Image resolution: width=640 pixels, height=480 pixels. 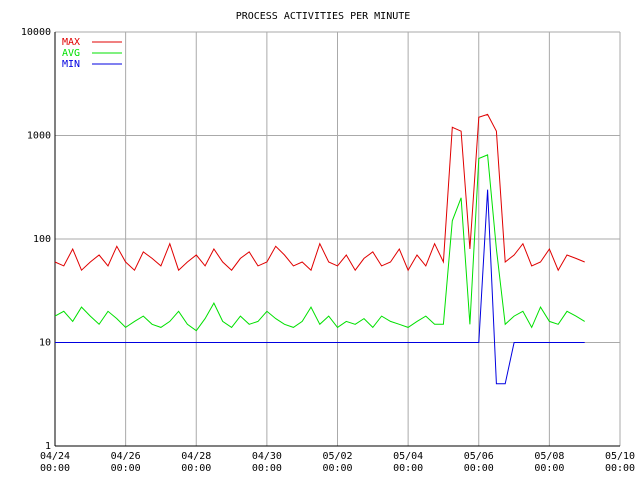 What do you see at coordinates (71, 53) in the screenshot?
I see `legend-label: AVG` at bounding box center [71, 53].